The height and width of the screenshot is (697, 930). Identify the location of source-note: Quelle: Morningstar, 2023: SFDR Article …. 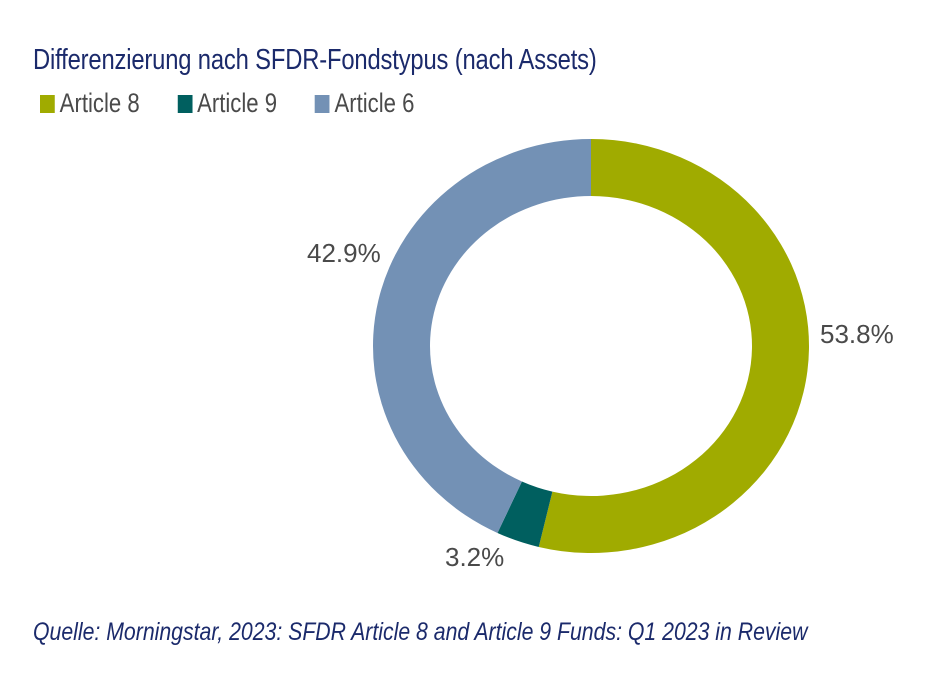
(420, 632).